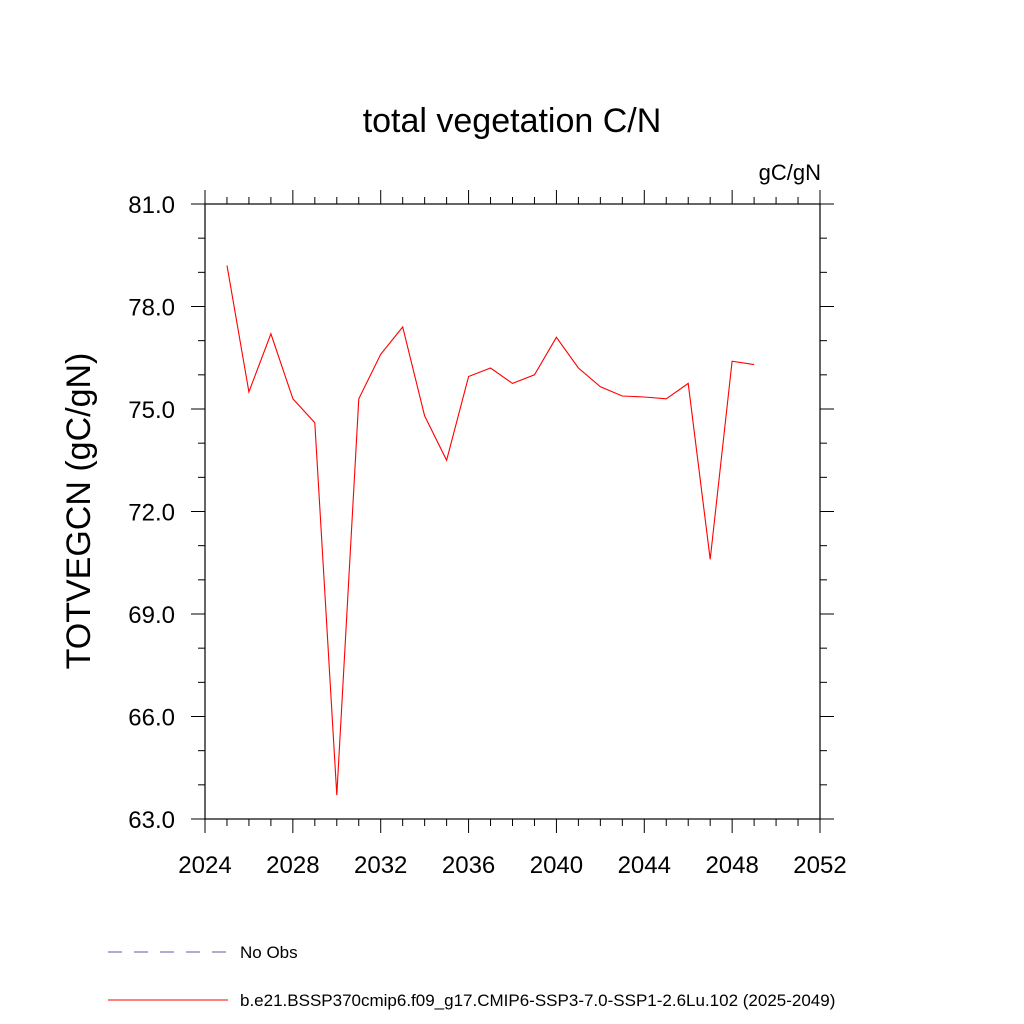 Image resolution: width=1024 pixels, height=1024 pixels. What do you see at coordinates (269, 952) in the screenshot?
I see `legend-label: No Obs` at bounding box center [269, 952].